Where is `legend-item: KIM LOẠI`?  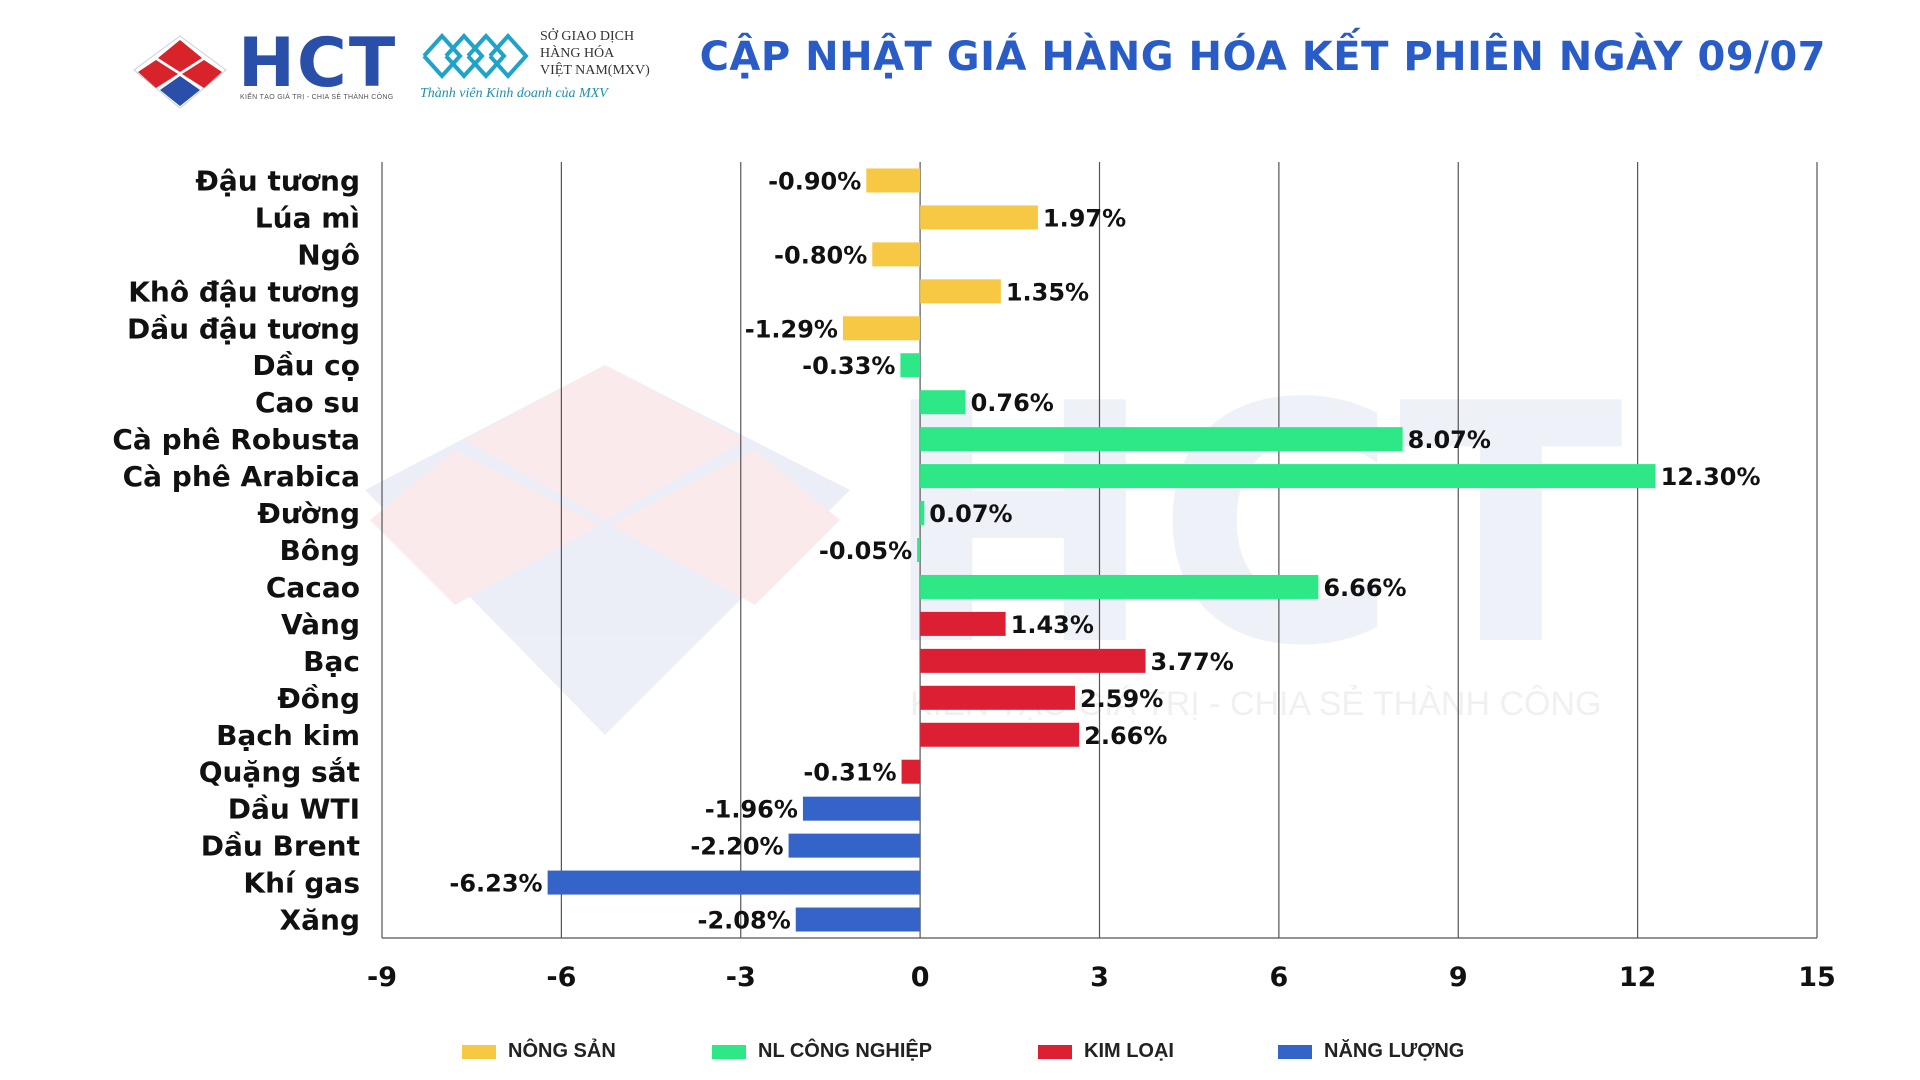 legend-item: KIM LOẠI is located at coordinates (1106, 1051).